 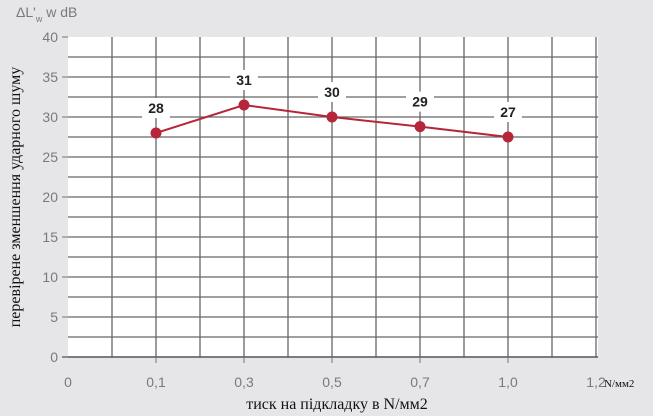 I want to click on data-label: 27, so click(x=508, y=112).